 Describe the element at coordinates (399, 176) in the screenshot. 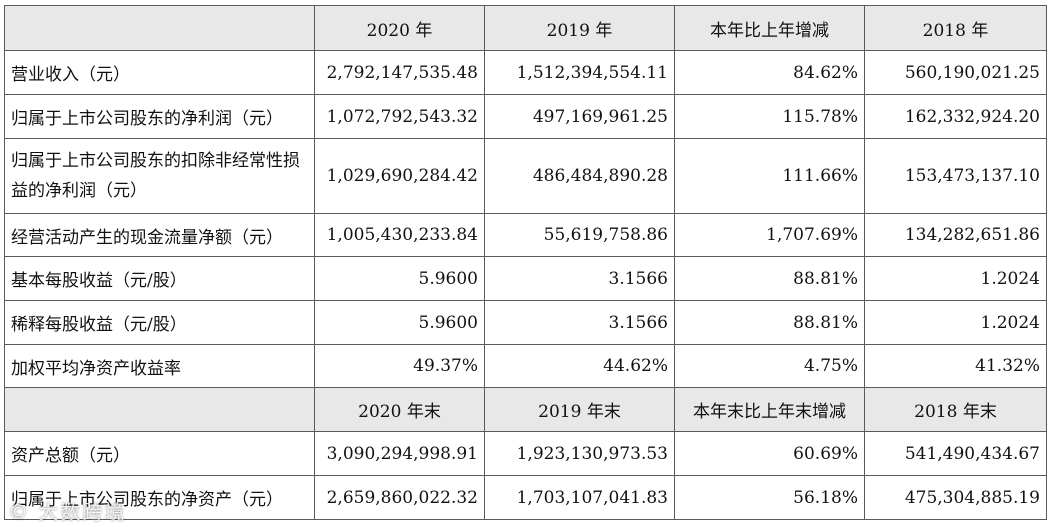

I see `value-2020: 1,029,690,284.42` at that location.